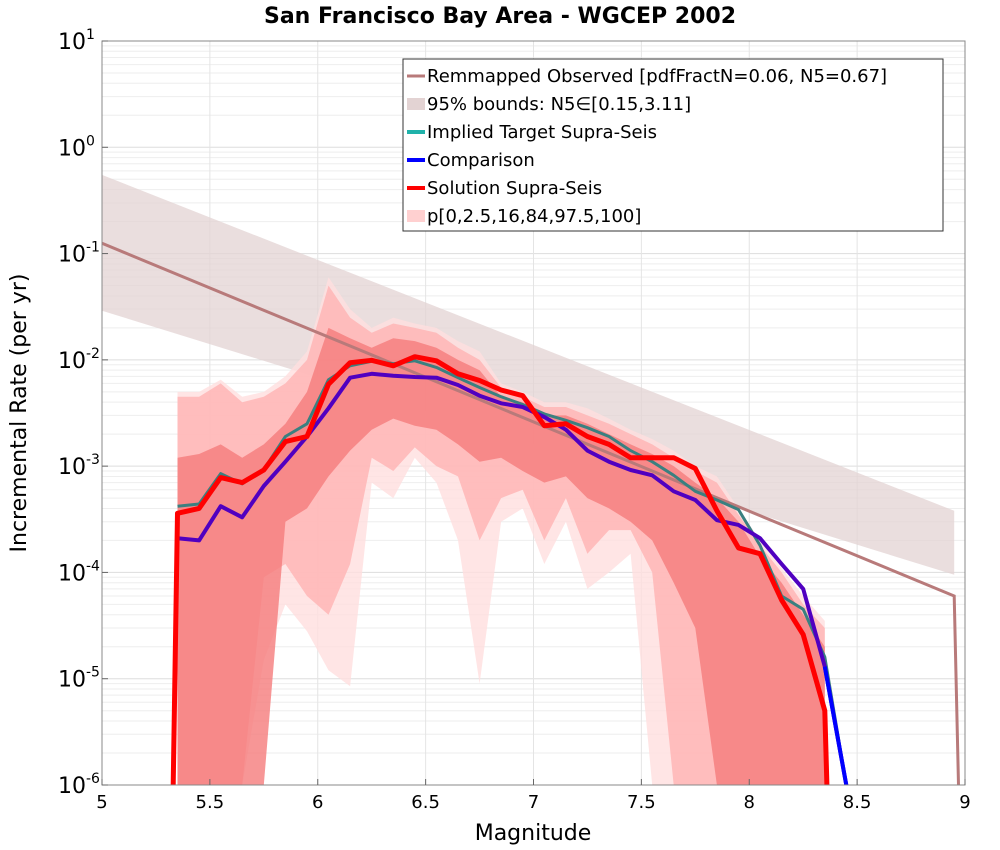 This screenshot has height=850, width=1000. Describe the element at coordinates (559, 104) in the screenshot. I see `legend-label: 95% bounds: N5∈[0.15,3.11]` at that location.